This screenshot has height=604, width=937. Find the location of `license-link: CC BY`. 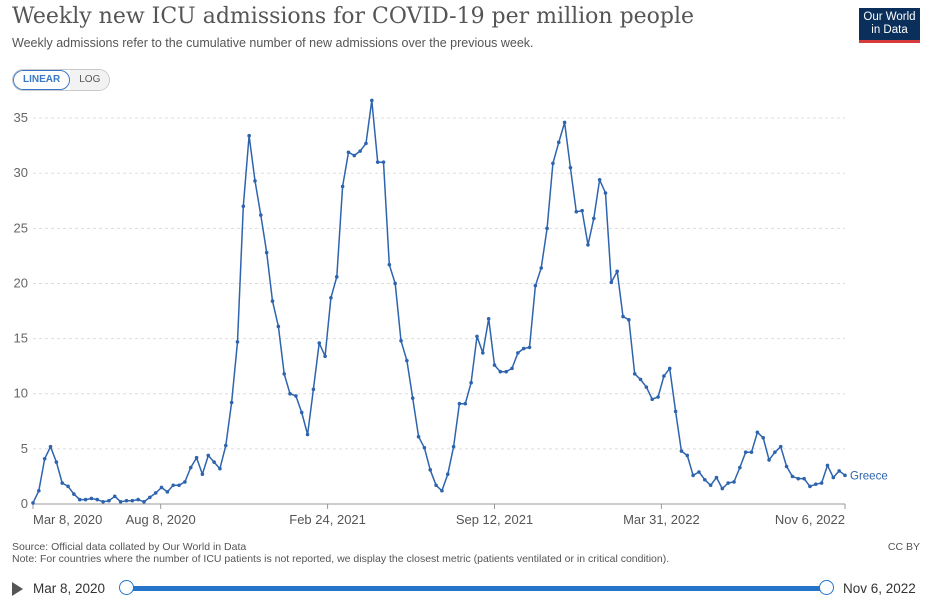

license-link: CC BY is located at coordinates (903, 547).